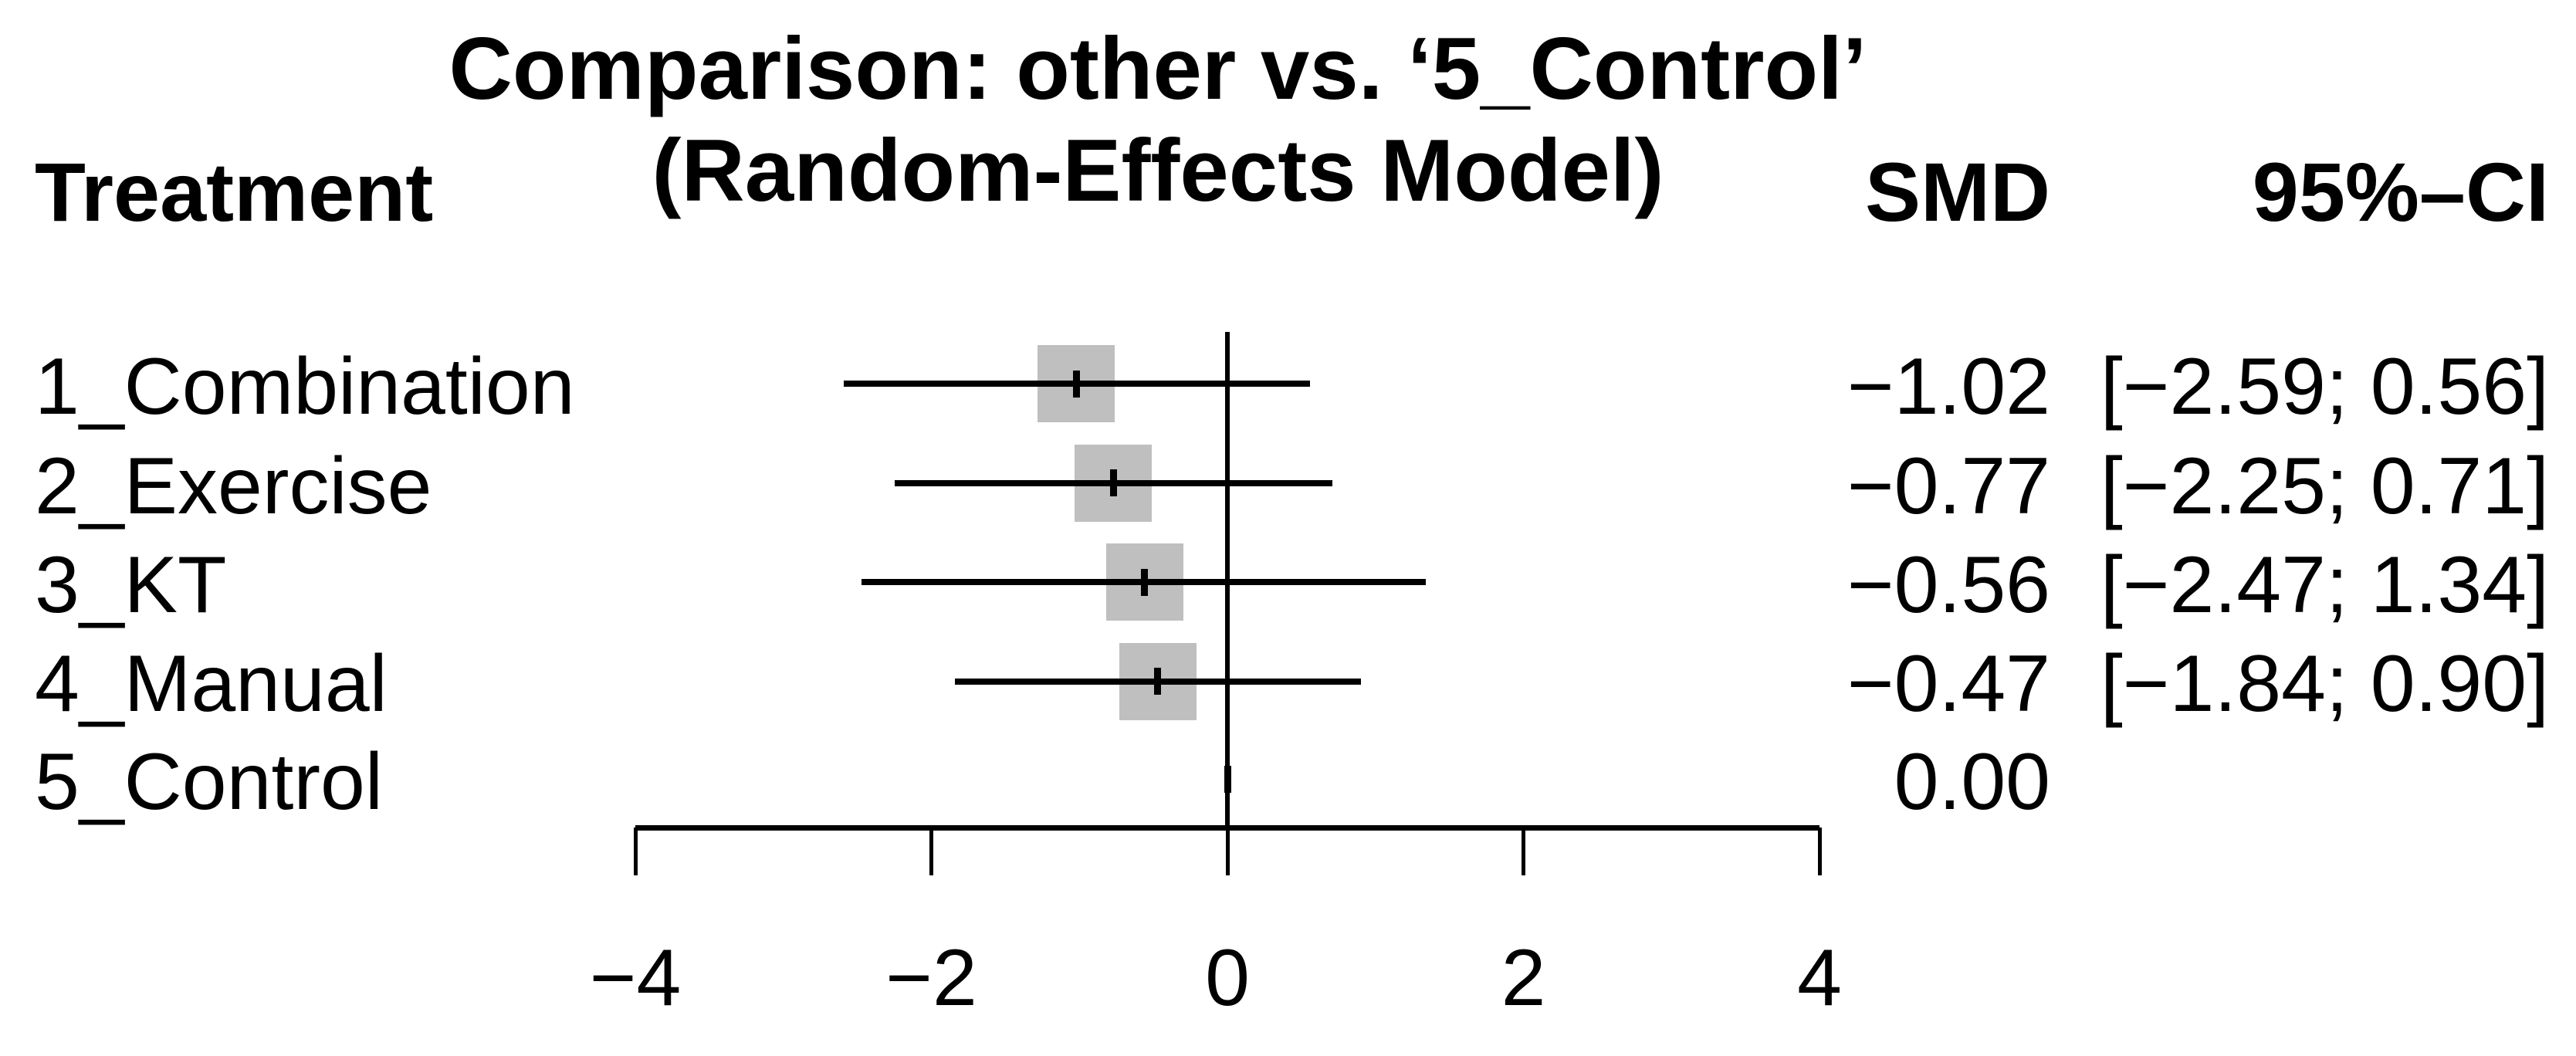  What do you see at coordinates (2324, 387) in the screenshot?
I see `ci-value: [−2.59; 0.56]` at bounding box center [2324, 387].